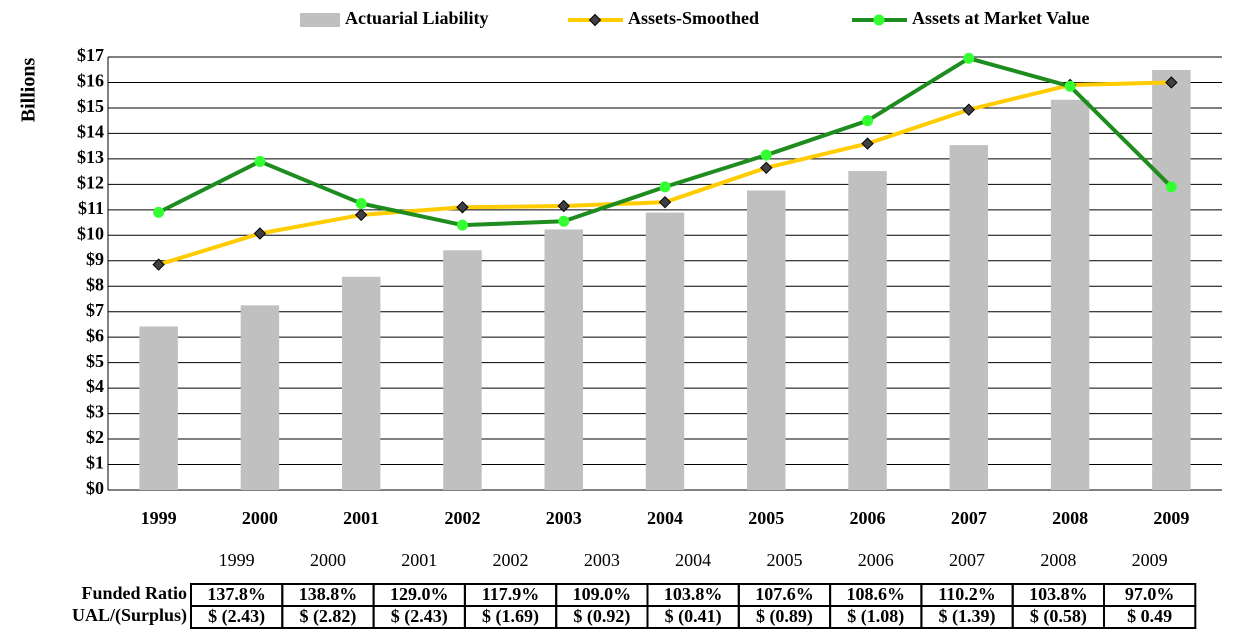 This screenshot has height=637, width=1243. I want to click on legend-label: Actuarial Liability, so click(417, 18).